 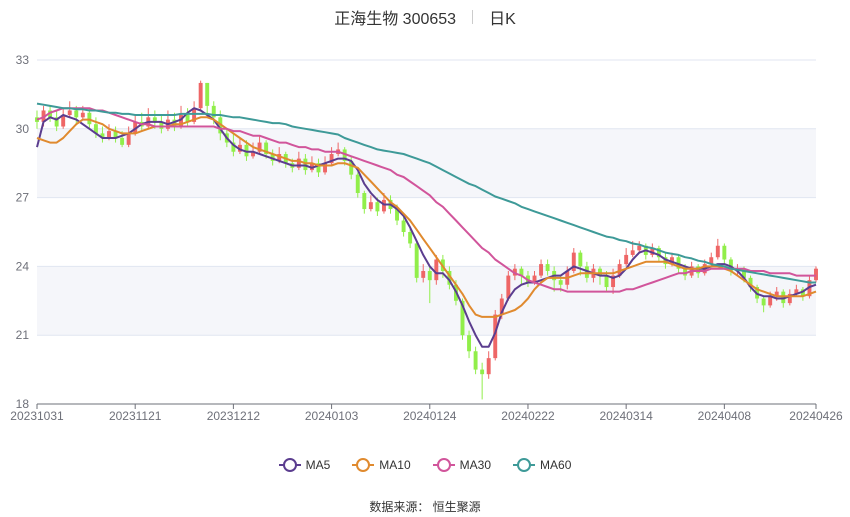 I want to click on legend-item-ma30: MA30, so click(x=461, y=465).